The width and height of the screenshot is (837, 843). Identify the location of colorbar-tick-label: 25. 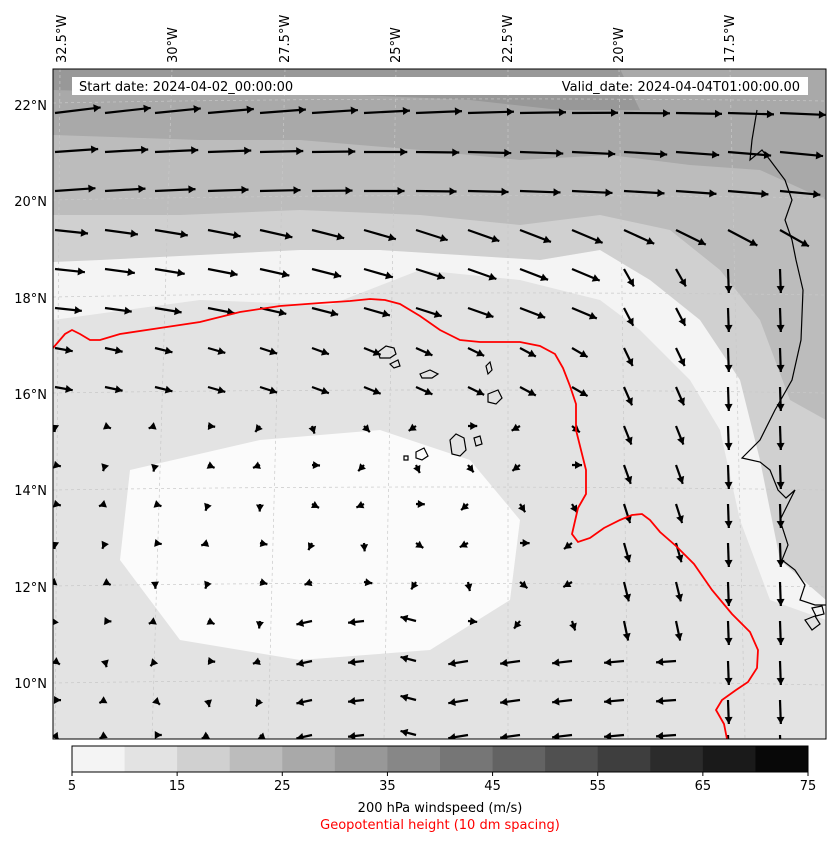
(282, 786).